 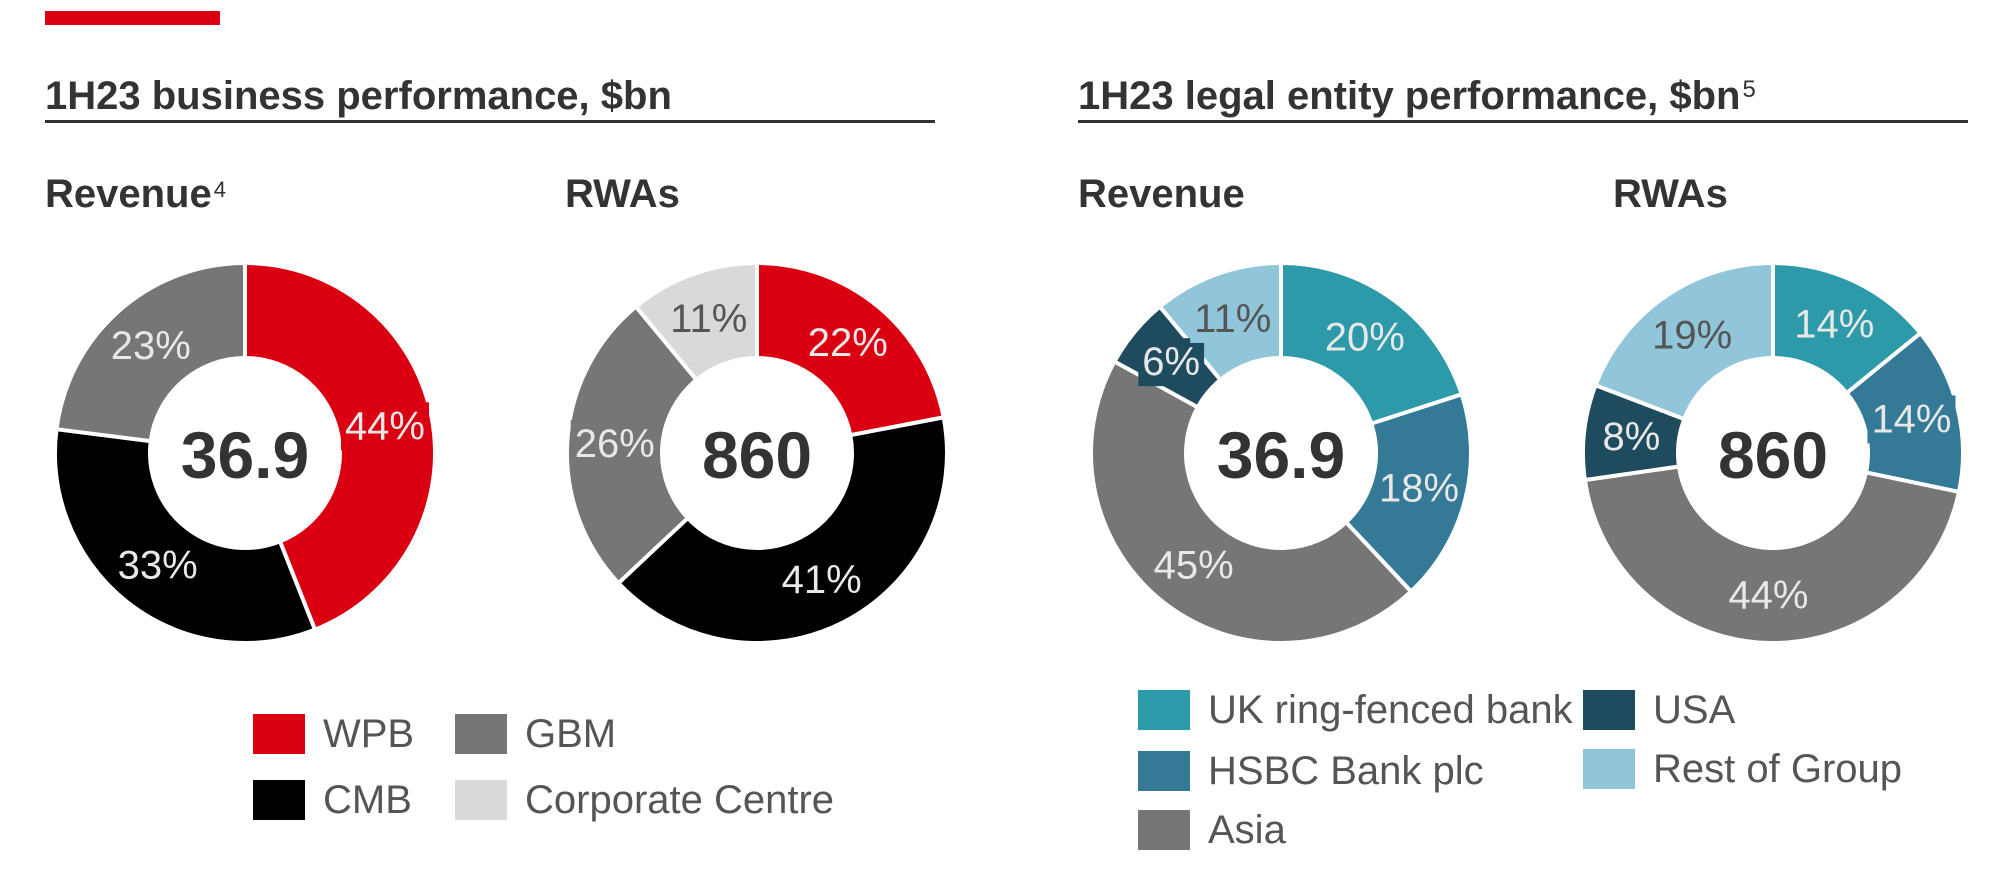 I want to click on legend-label-uk-ring-fenced-bank: UK ring-fenced bank, so click(x=1390, y=710).